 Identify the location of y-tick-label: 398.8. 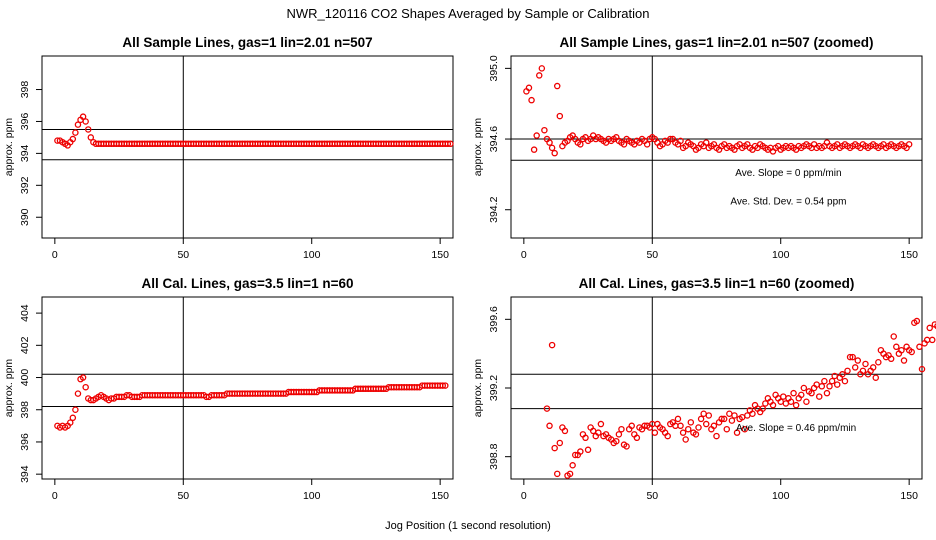
(494, 456).